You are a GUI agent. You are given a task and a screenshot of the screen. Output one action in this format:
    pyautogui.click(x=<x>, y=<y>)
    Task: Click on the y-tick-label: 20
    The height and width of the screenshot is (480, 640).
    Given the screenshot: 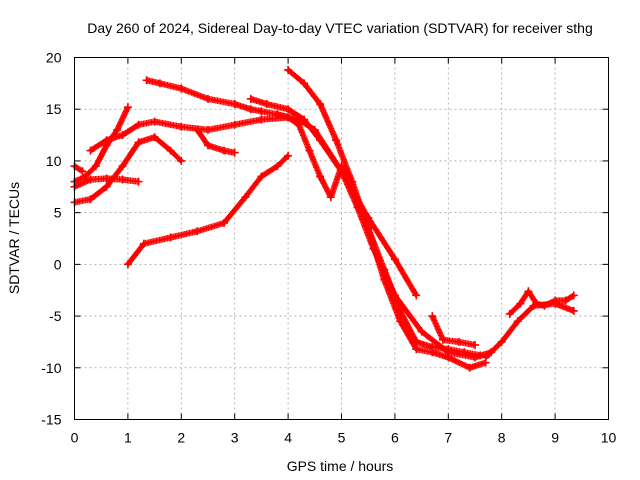 What is the action you would take?
    pyautogui.click(x=54, y=58)
    